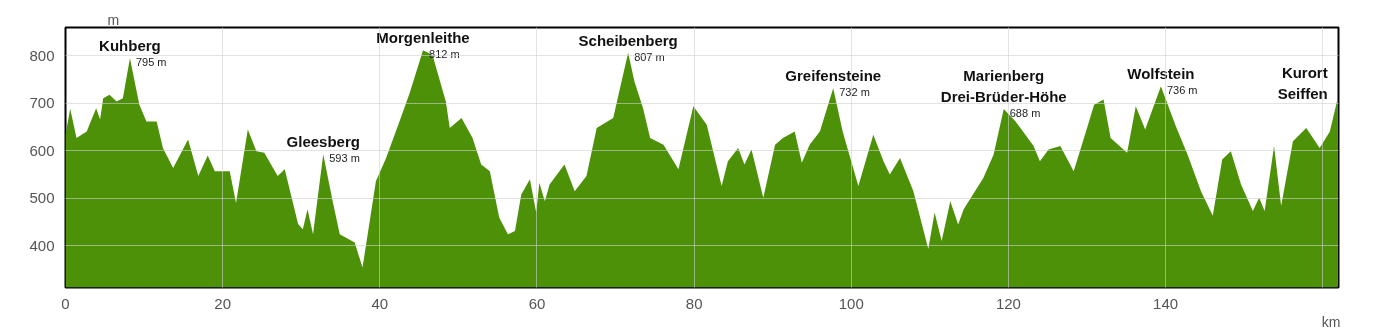  Describe the element at coordinates (223, 303) in the screenshot. I see `x-tick-label: 20` at that location.